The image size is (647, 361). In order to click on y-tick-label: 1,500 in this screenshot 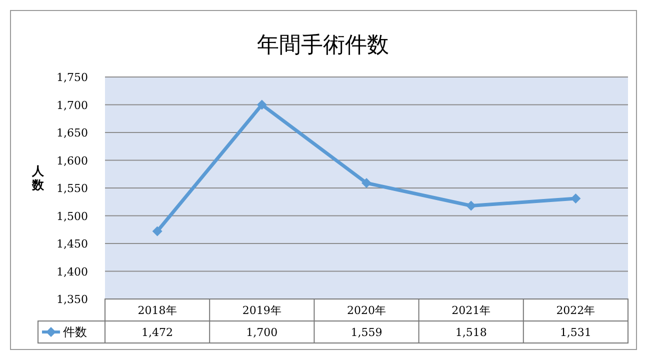, I will do `click(72, 216)`.